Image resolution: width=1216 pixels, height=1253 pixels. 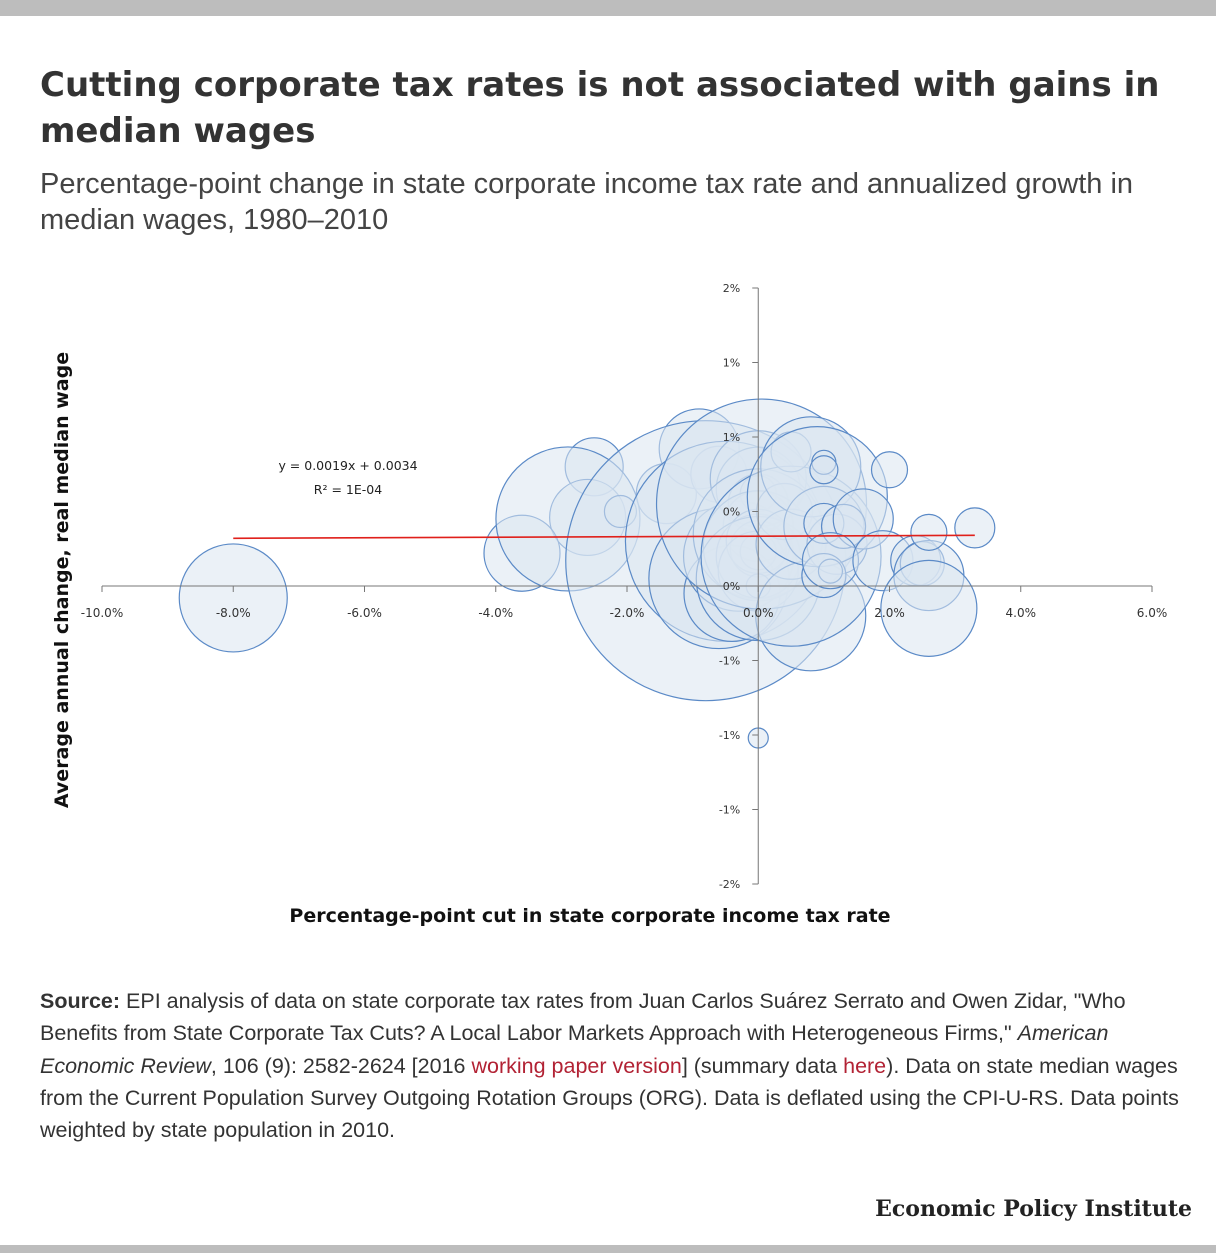 What do you see at coordinates (731, 288) in the screenshot?
I see `y-tick-label-0: 2%` at bounding box center [731, 288].